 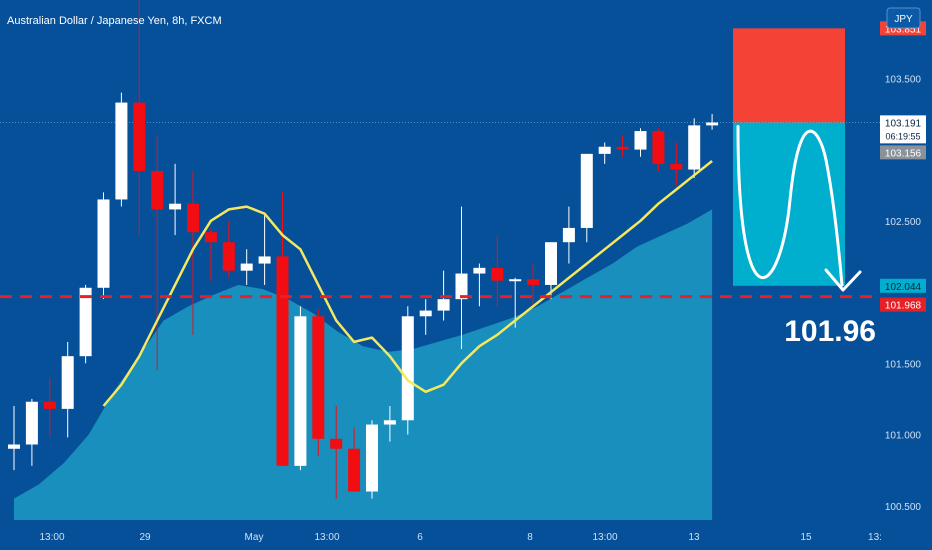 What do you see at coordinates (903, 364) in the screenshot?
I see `y-tick-label: 101.500` at bounding box center [903, 364].